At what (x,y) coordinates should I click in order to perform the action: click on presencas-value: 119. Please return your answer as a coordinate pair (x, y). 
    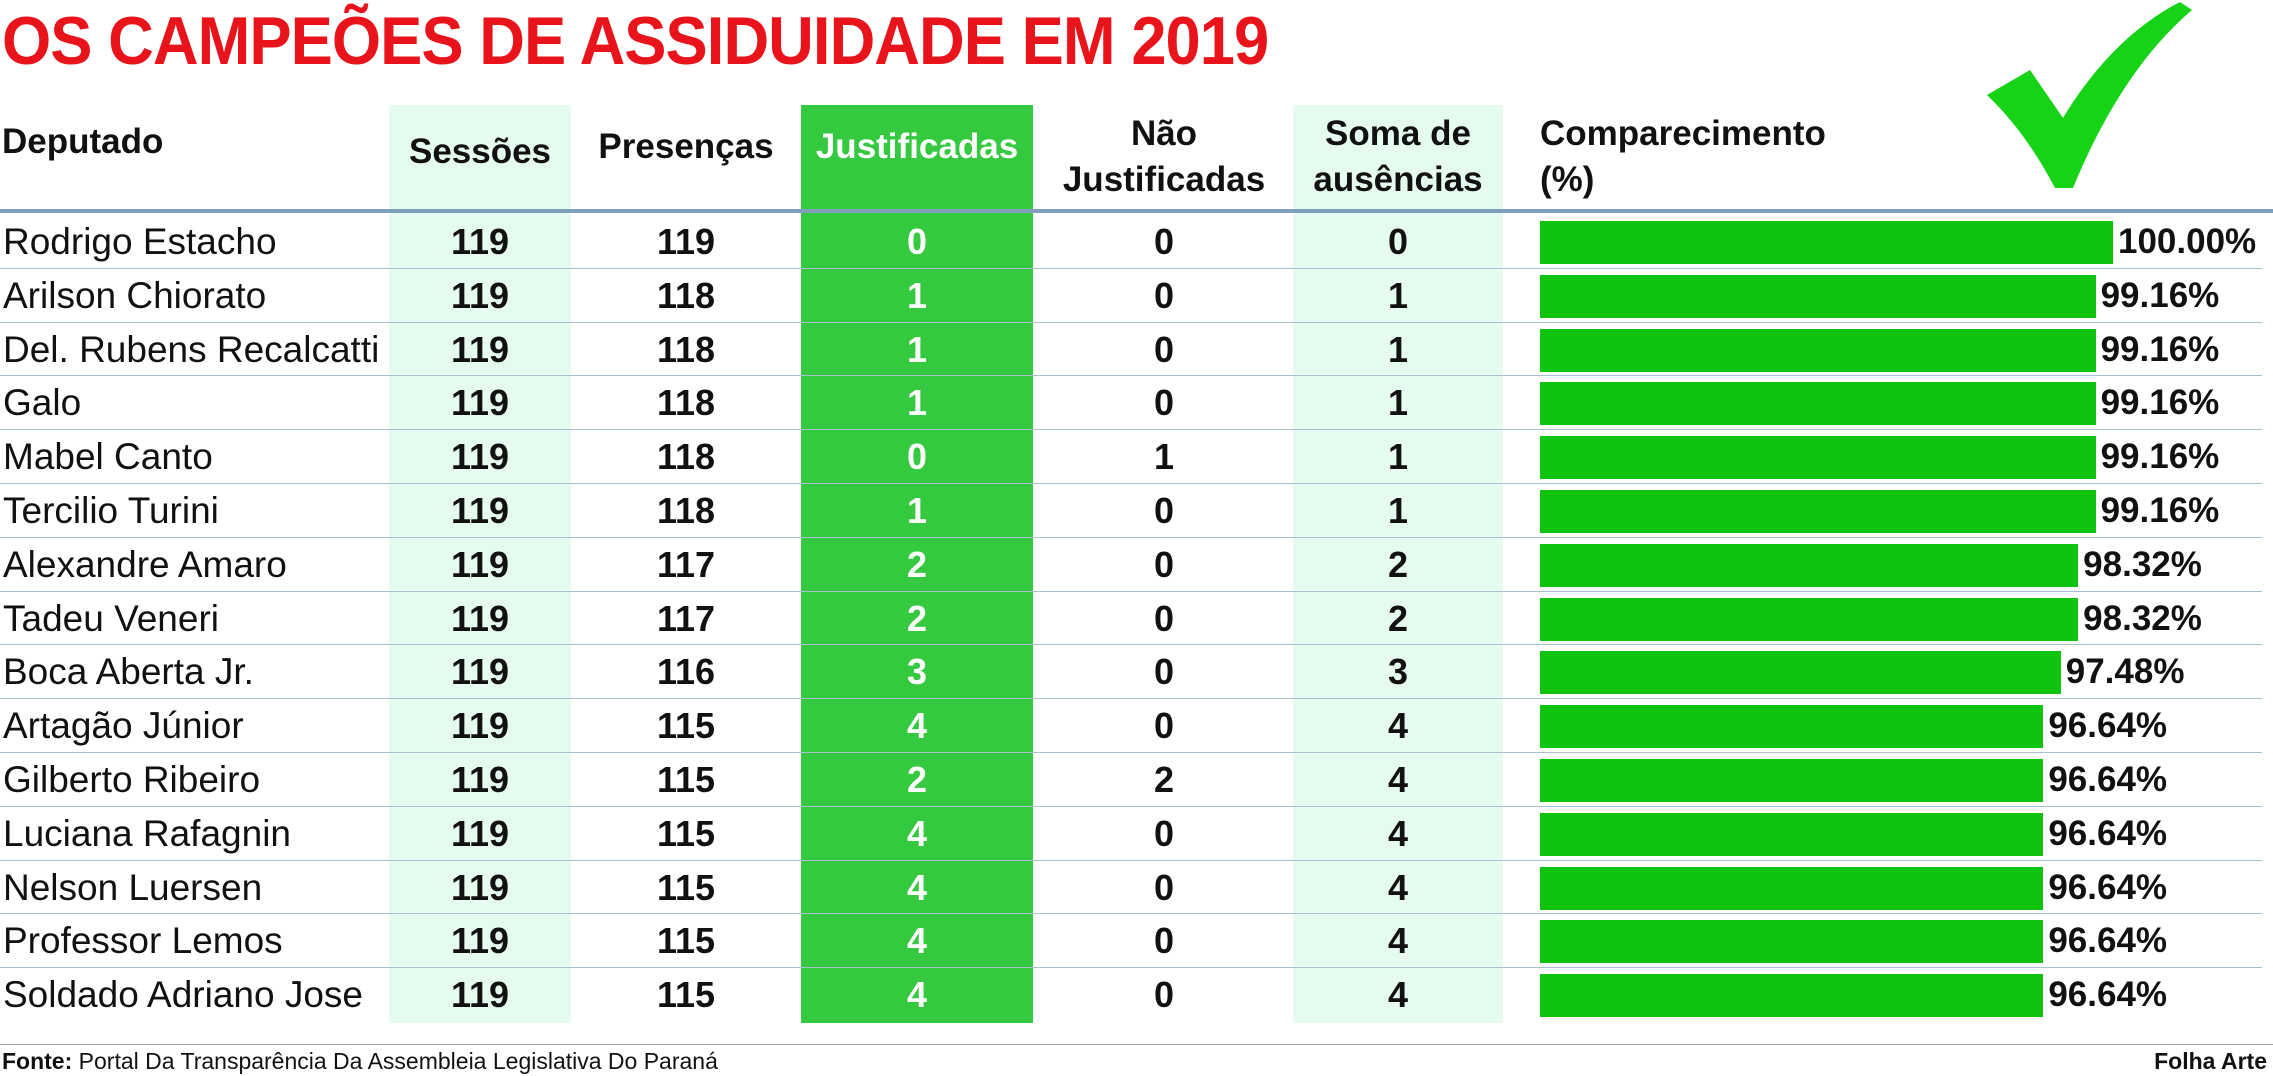
    Looking at the image, I should click on (686, 241).